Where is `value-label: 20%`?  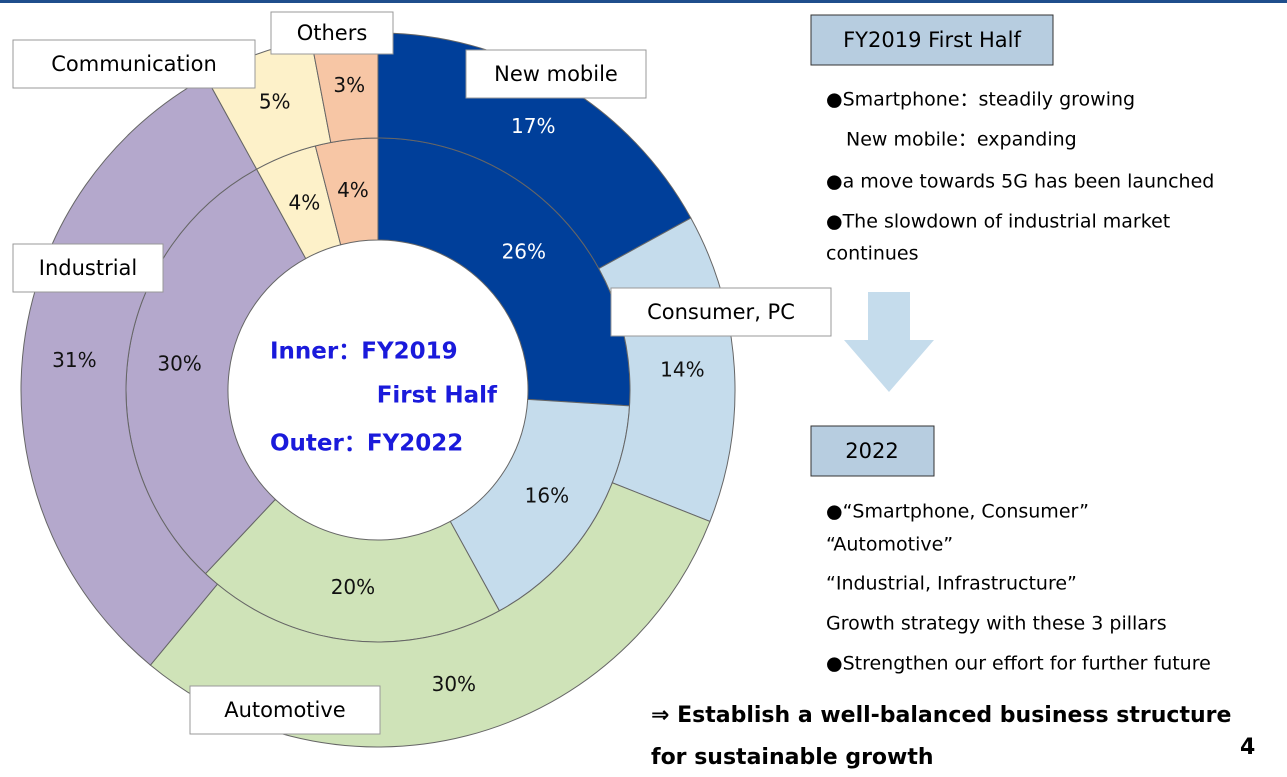
value-label: 20% is located at coordinates (353, 587).